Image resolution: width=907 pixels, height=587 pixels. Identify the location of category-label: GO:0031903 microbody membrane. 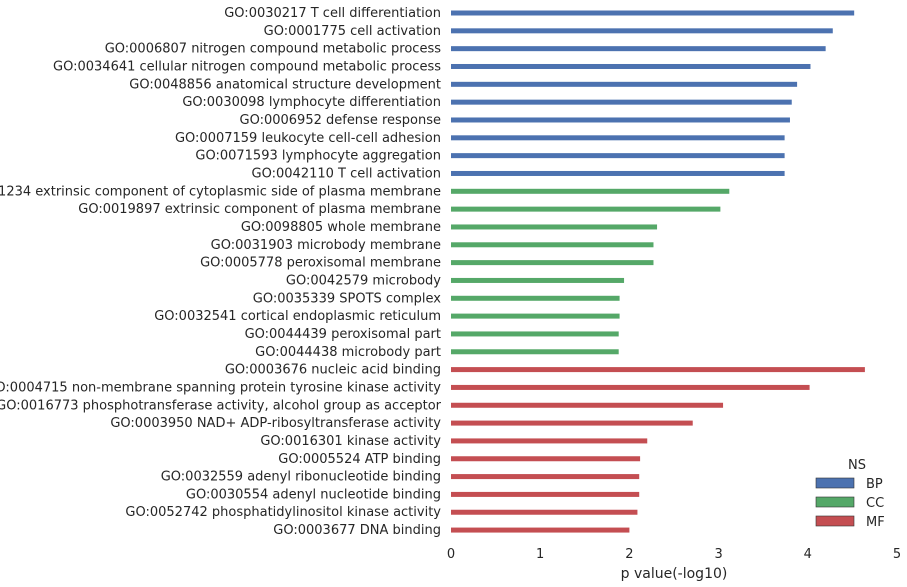
(326, 245).